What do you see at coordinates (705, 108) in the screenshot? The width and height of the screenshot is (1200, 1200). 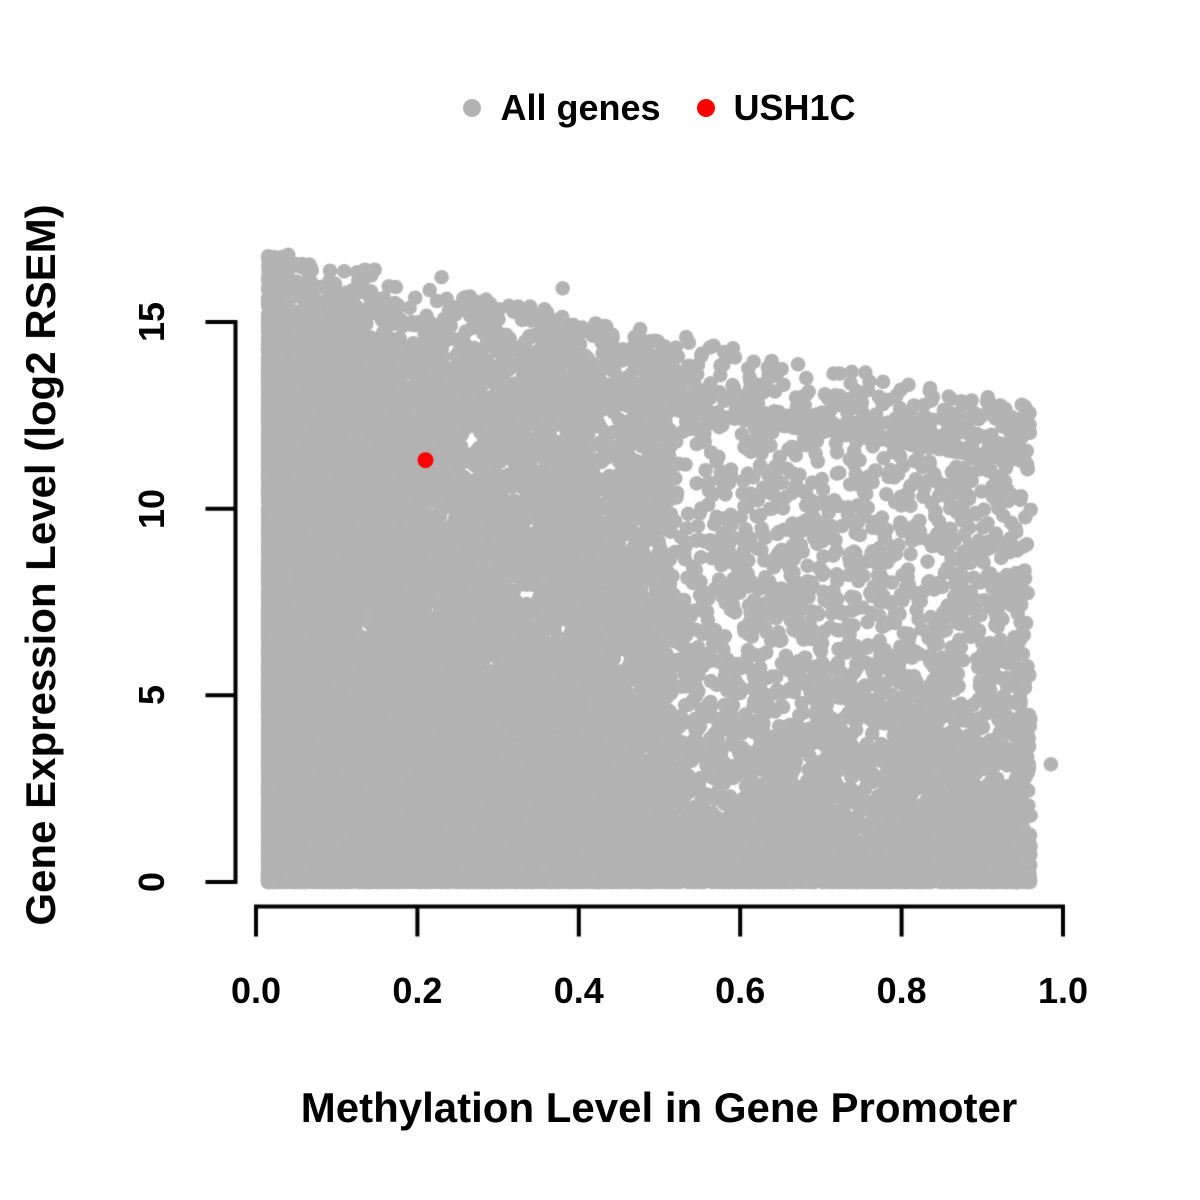 I see `ush1c-marker-icon` at bounding box center [705, 108].